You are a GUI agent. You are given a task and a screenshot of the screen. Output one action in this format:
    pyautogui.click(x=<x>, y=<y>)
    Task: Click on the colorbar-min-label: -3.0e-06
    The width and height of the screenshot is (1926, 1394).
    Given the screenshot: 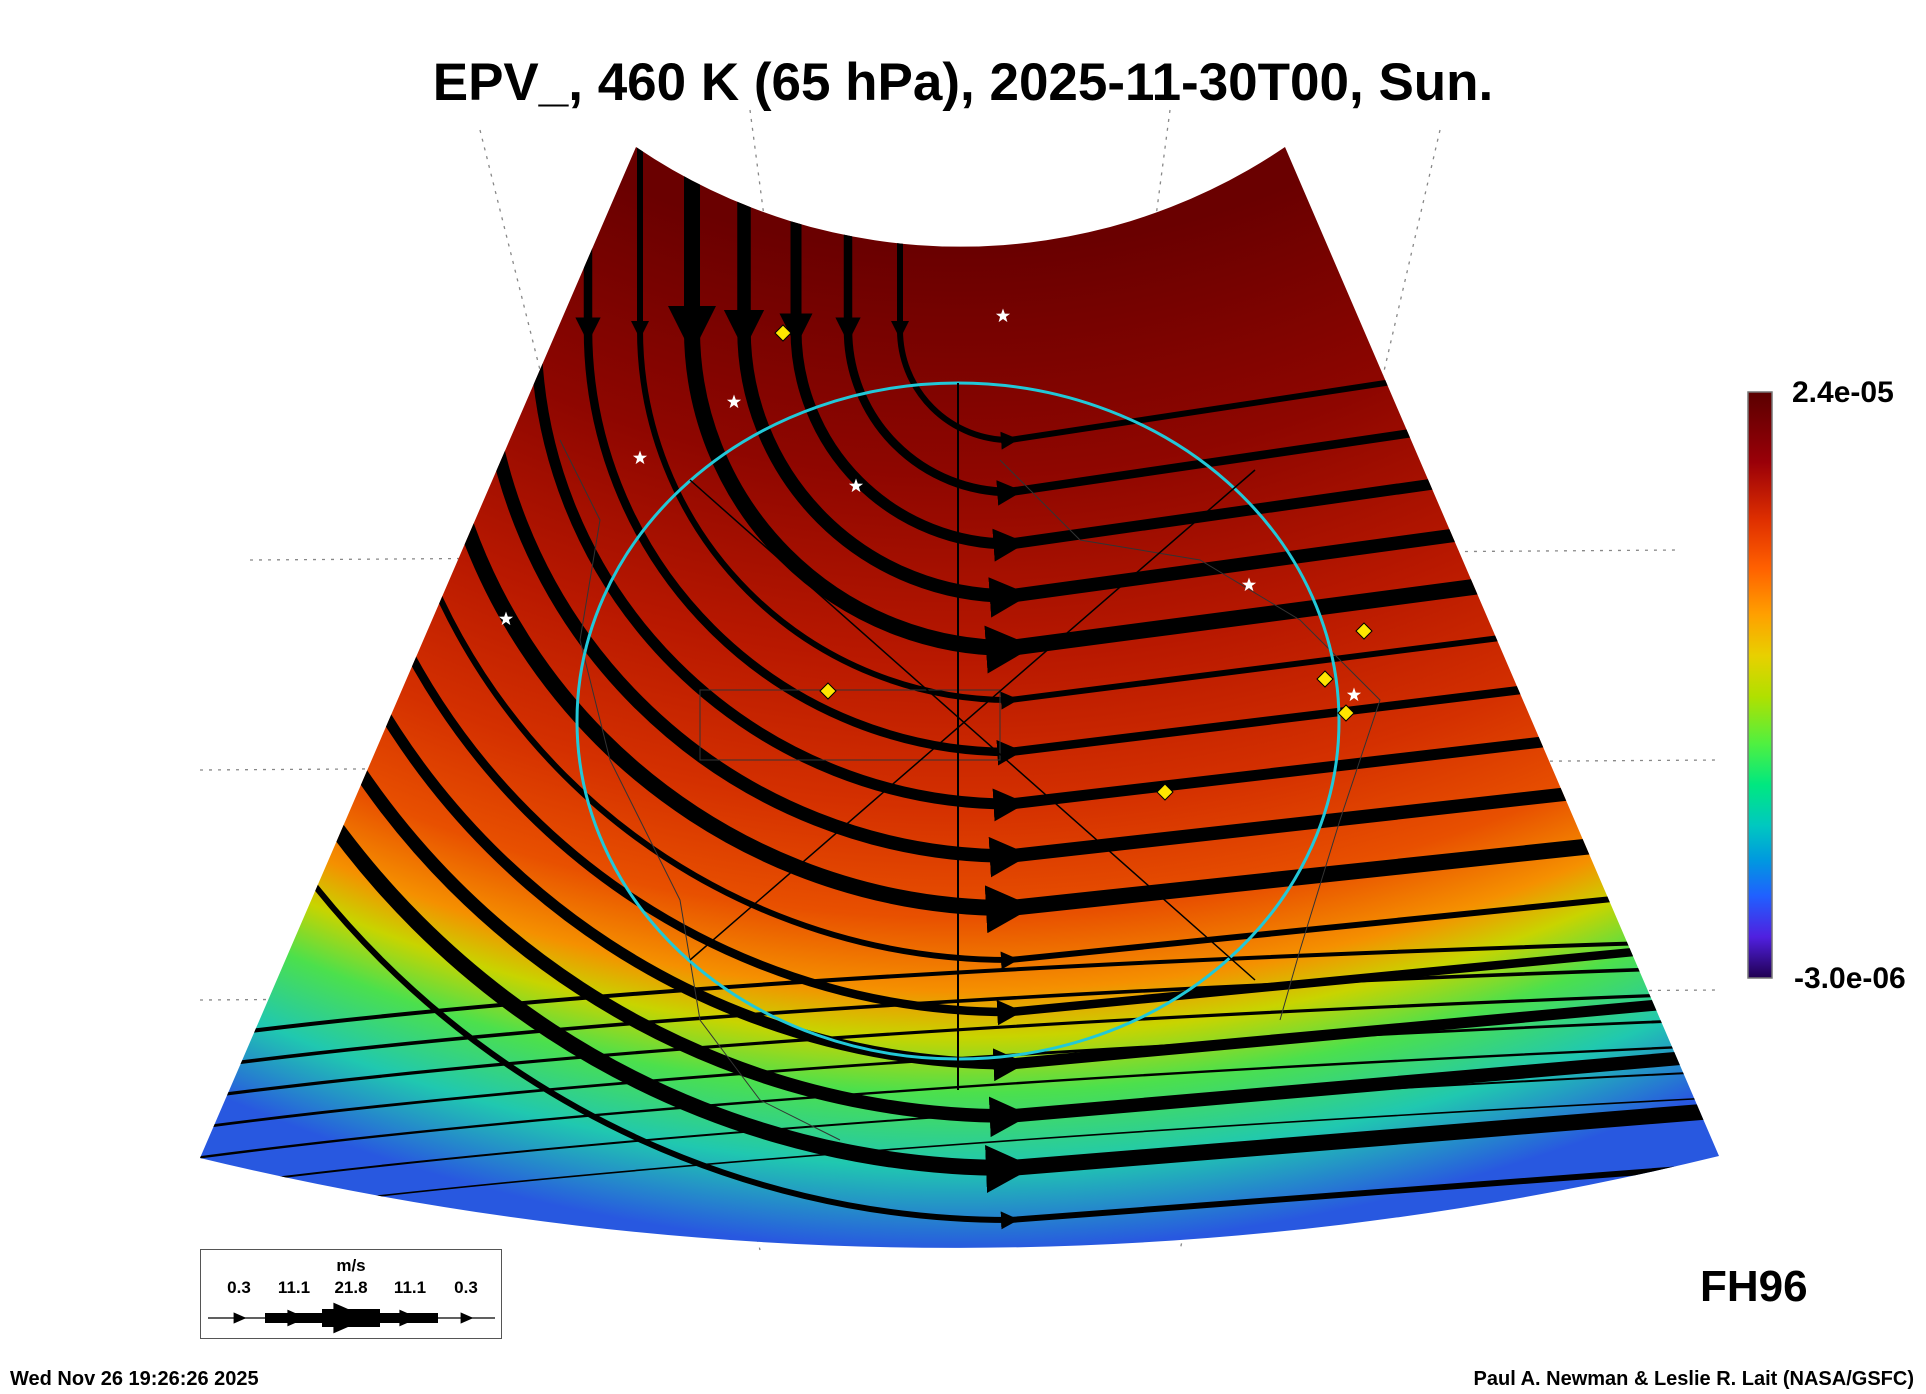 What is the action you would take?
    pyautogui.click(x=1850, y=978)
    